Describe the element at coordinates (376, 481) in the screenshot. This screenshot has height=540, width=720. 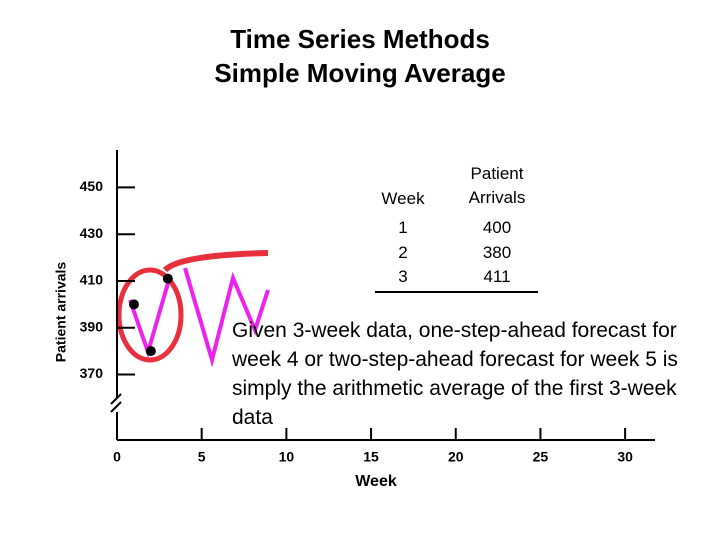
I see `x-axis-label: Week` at that location.